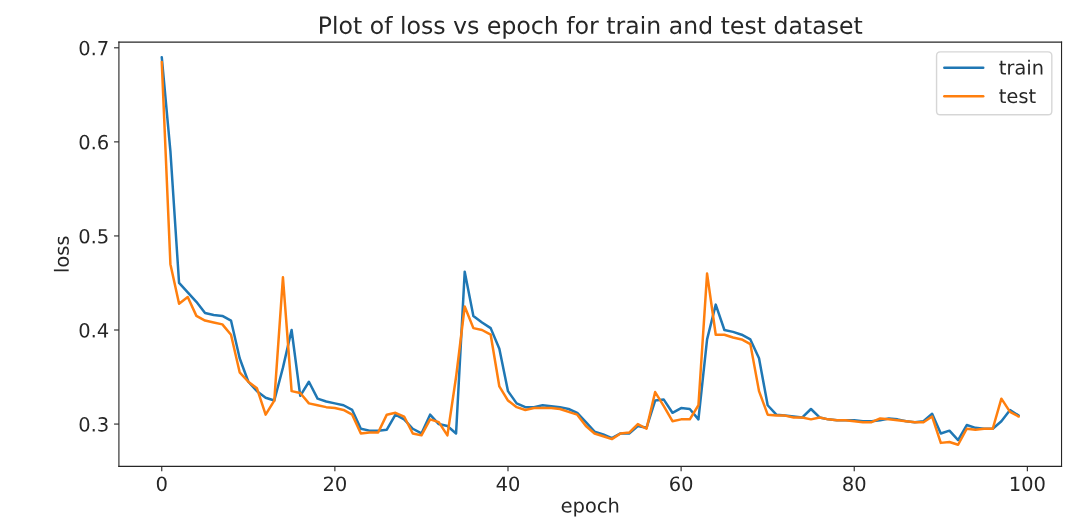 The height and width of the screenshot is (527, 1081). I want to click on x-tick-label: 80, so click(854, 484).